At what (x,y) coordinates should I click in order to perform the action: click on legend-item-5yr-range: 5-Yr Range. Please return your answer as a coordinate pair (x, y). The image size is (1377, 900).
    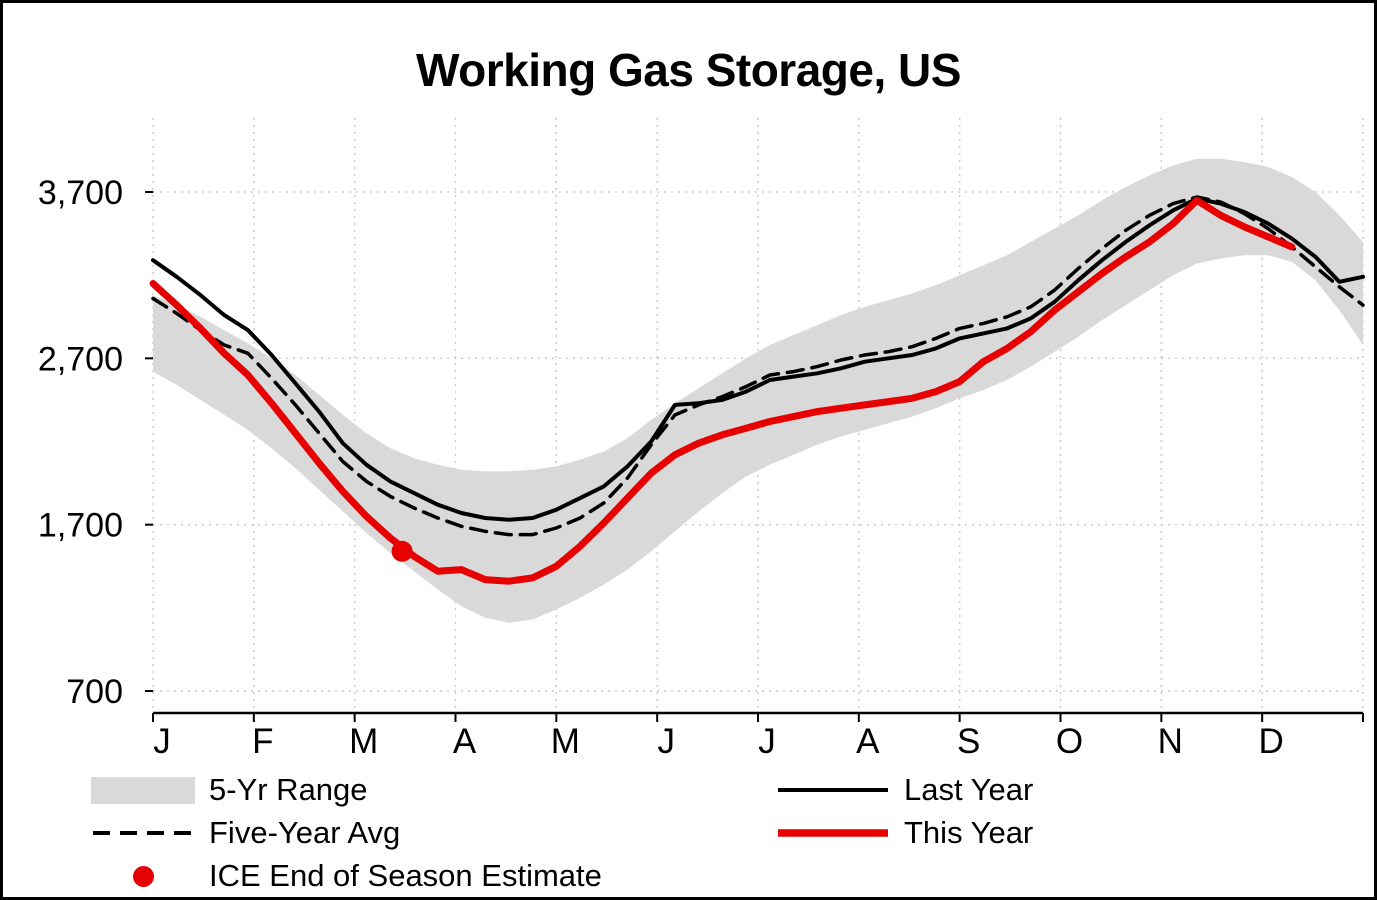
    Looking at the image, I should click on (229, 790).